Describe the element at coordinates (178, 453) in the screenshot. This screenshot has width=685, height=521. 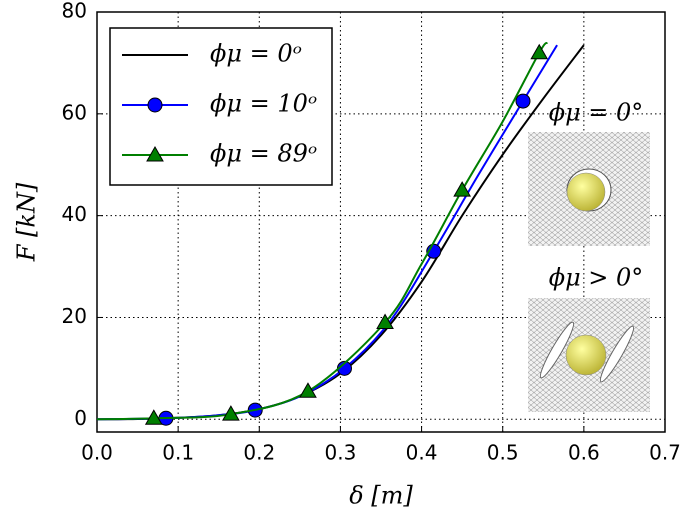
I see `x-tick-label: 0.1` at that location.